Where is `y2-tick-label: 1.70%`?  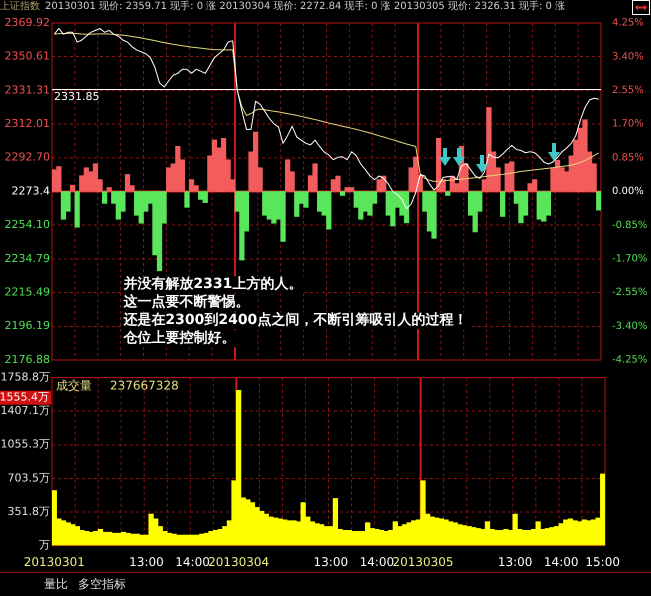 y2-tick-label: 1.70% is located at coordinates (628, 124).